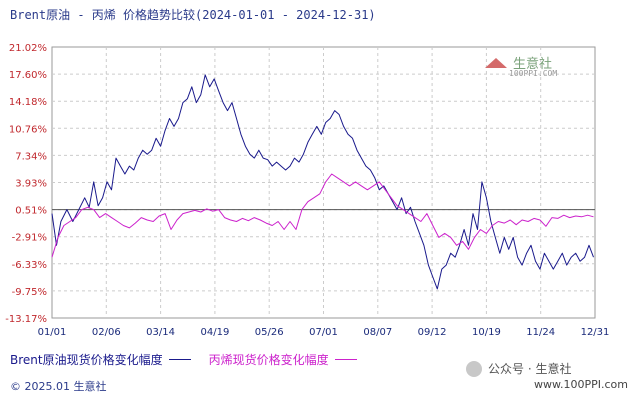  Describe the element at coordinates (52, 332) in the screenshot. I see `x-tick-label: 01/01` at that location.